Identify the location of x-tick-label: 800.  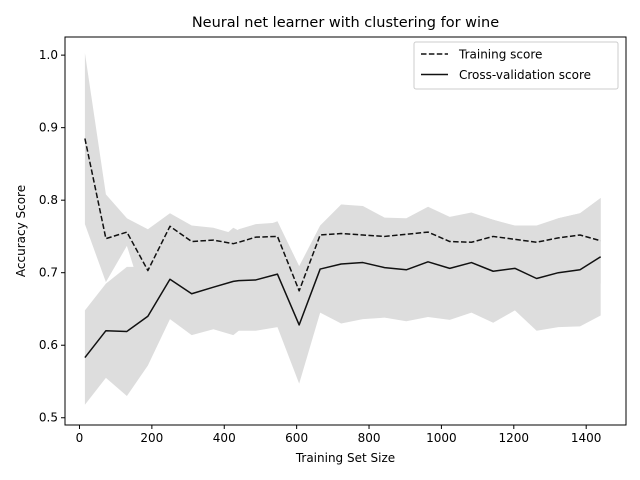
(369, 438).